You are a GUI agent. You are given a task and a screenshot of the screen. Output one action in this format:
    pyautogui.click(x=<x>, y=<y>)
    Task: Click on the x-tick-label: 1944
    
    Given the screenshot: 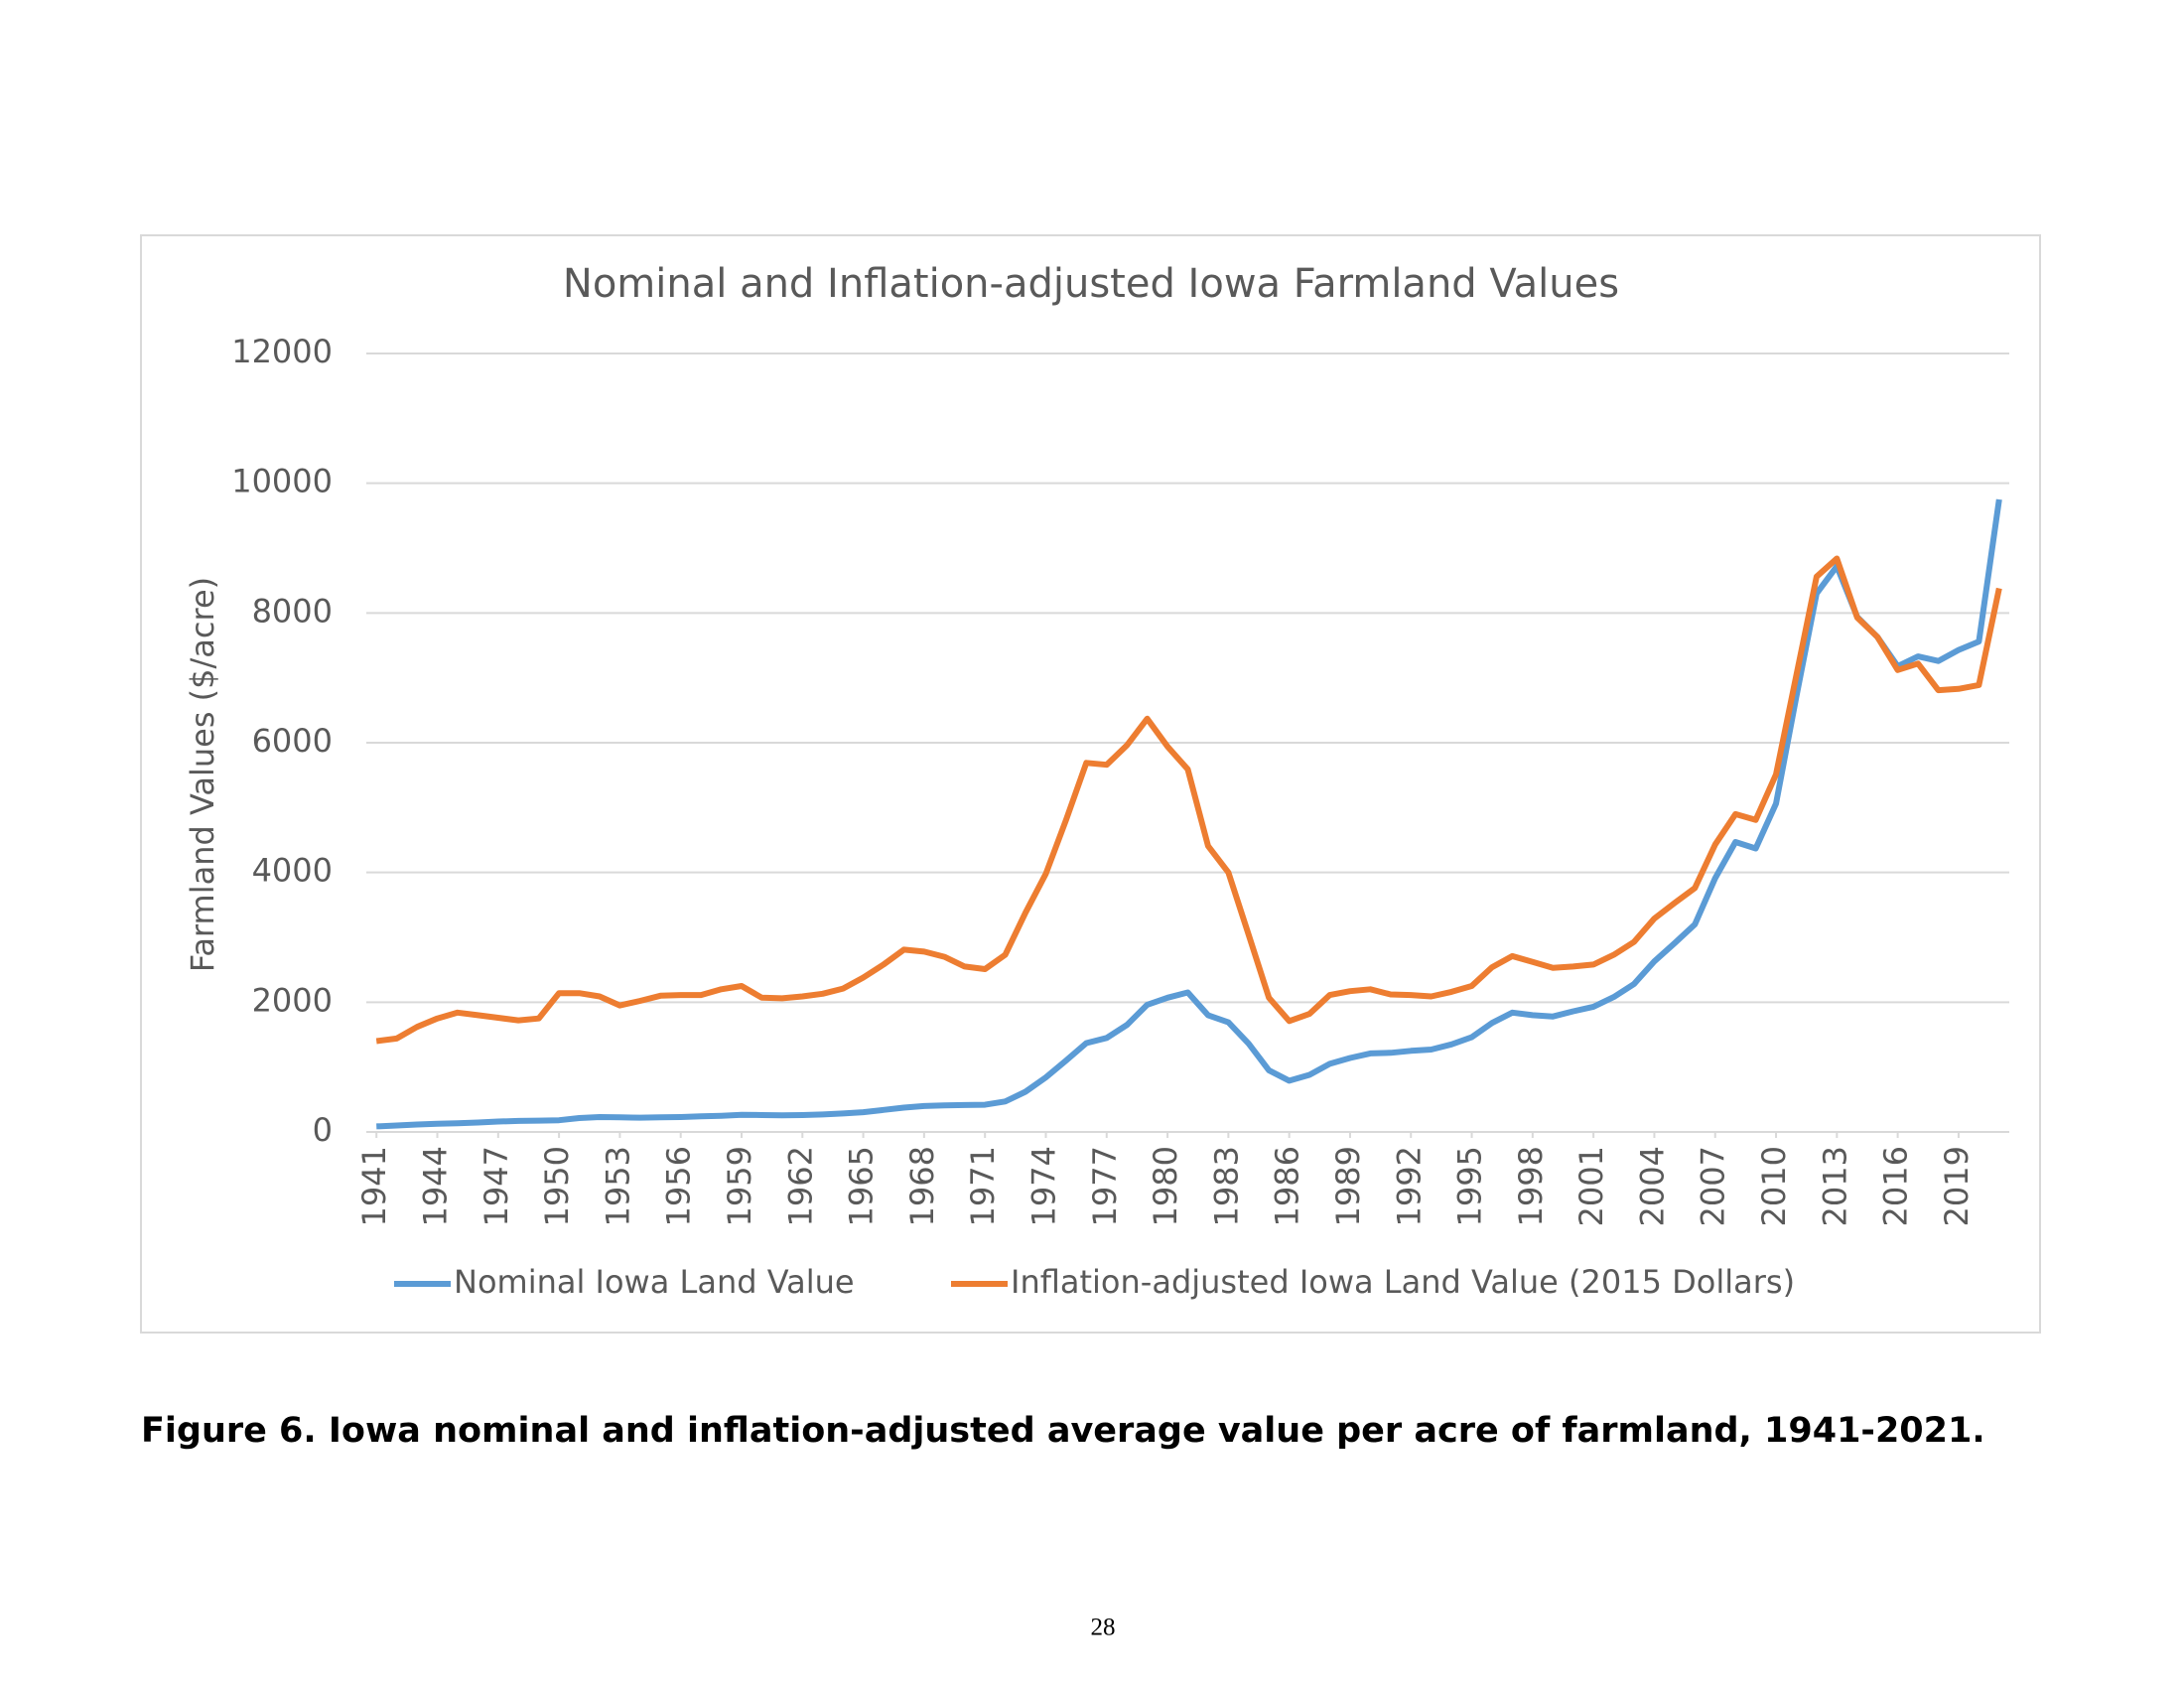 What is the action you would take?
    pyautogui.click(x=436, y=1186)
    